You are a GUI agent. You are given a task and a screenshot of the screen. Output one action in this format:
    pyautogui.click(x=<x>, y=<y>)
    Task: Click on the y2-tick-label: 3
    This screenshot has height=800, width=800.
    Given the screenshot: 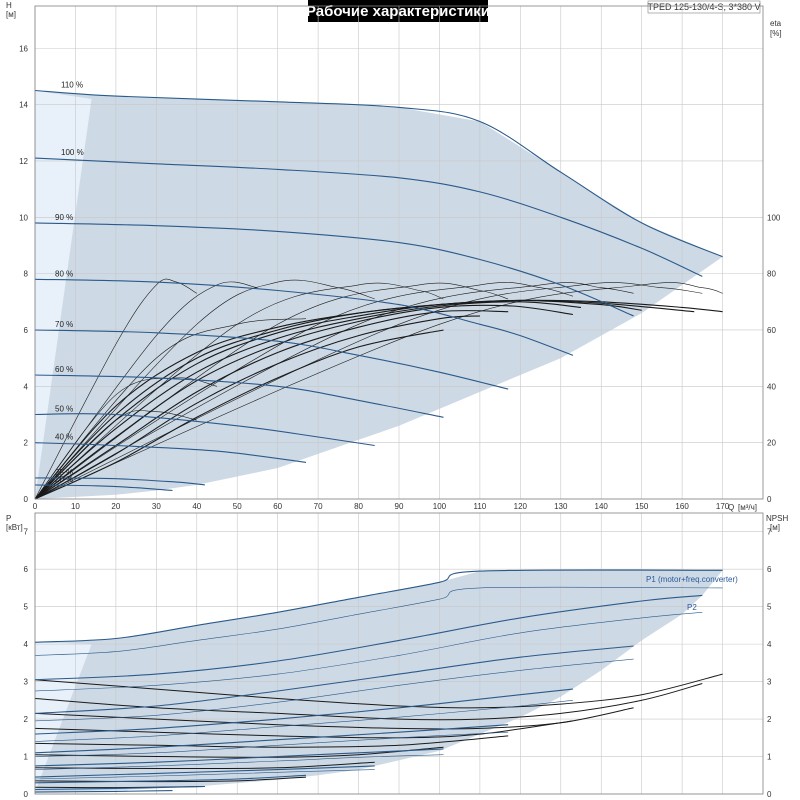 What is the action you would take?
    pyautogui.click(x=769, y=682)
    